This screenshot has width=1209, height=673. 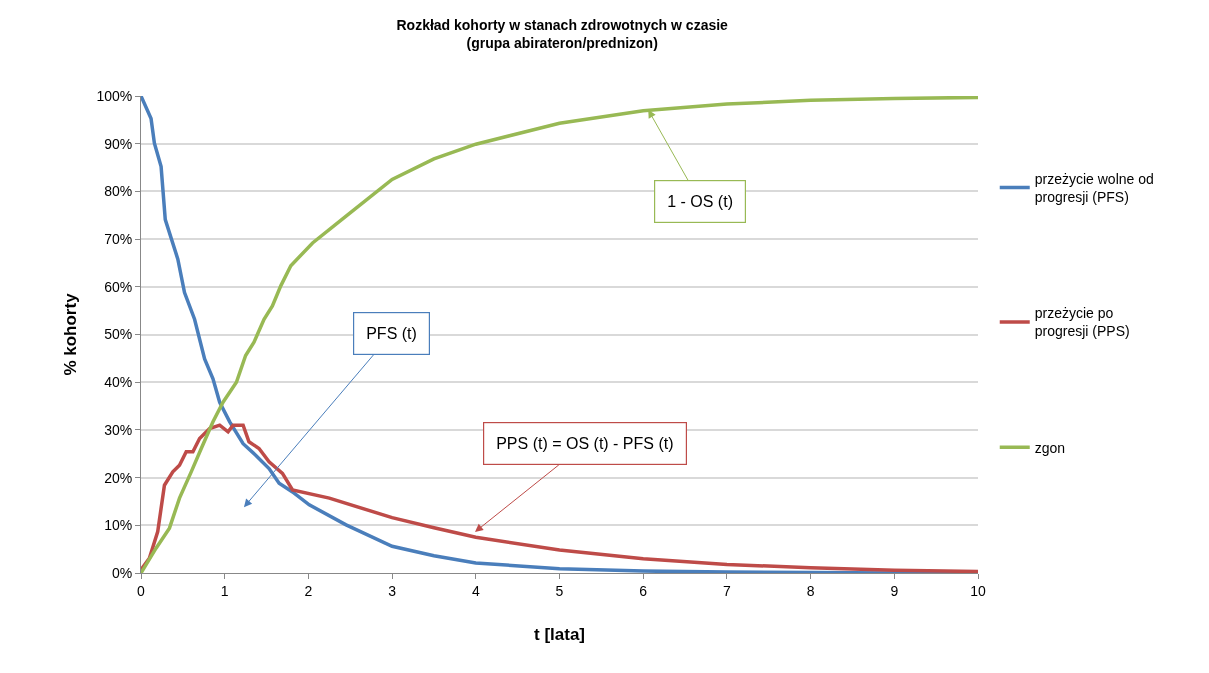 What do you see at coordinates (122, 572) in the screenshot?
I see `y-tick-label: 0%` at bounding box center [122, 572].